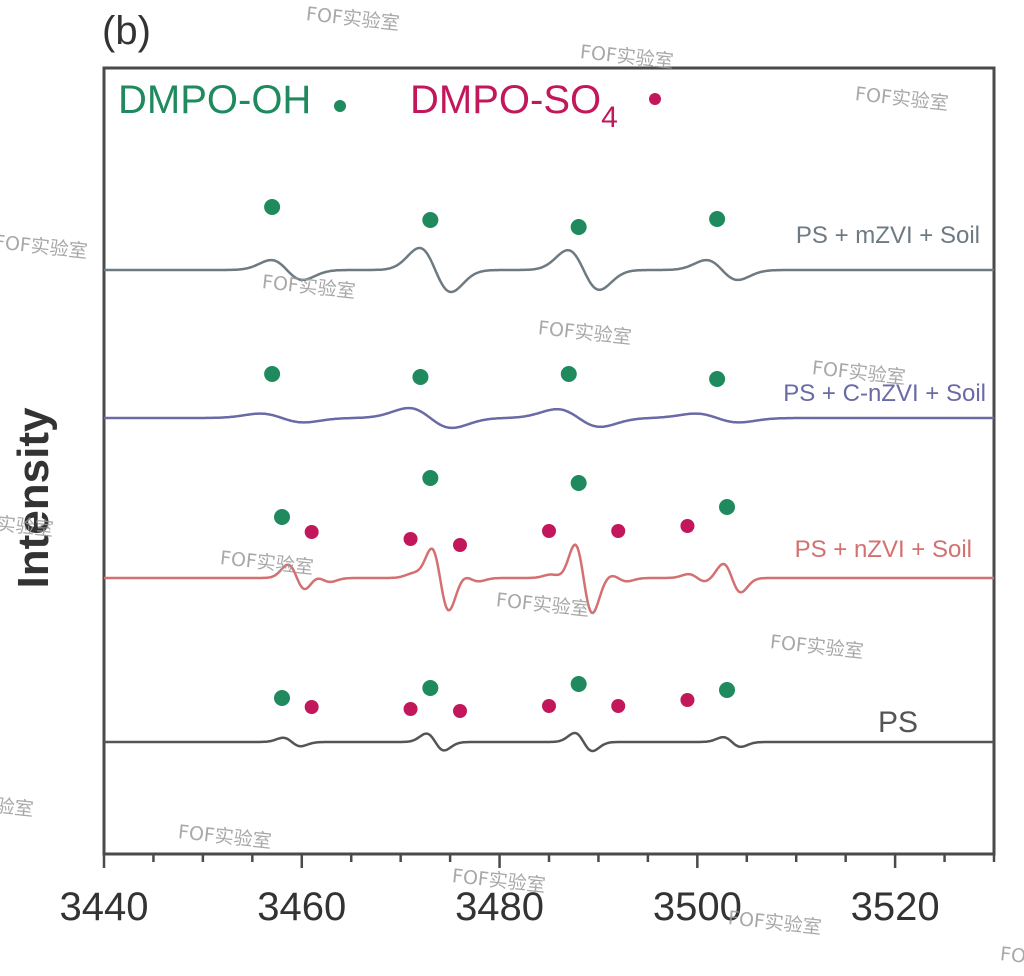 Image resolution: width=1024 pixels, height=976 pixels. Describe the element at coordinates (655, 99) in the screenshot. I see `legend-so4-marker` at that location.